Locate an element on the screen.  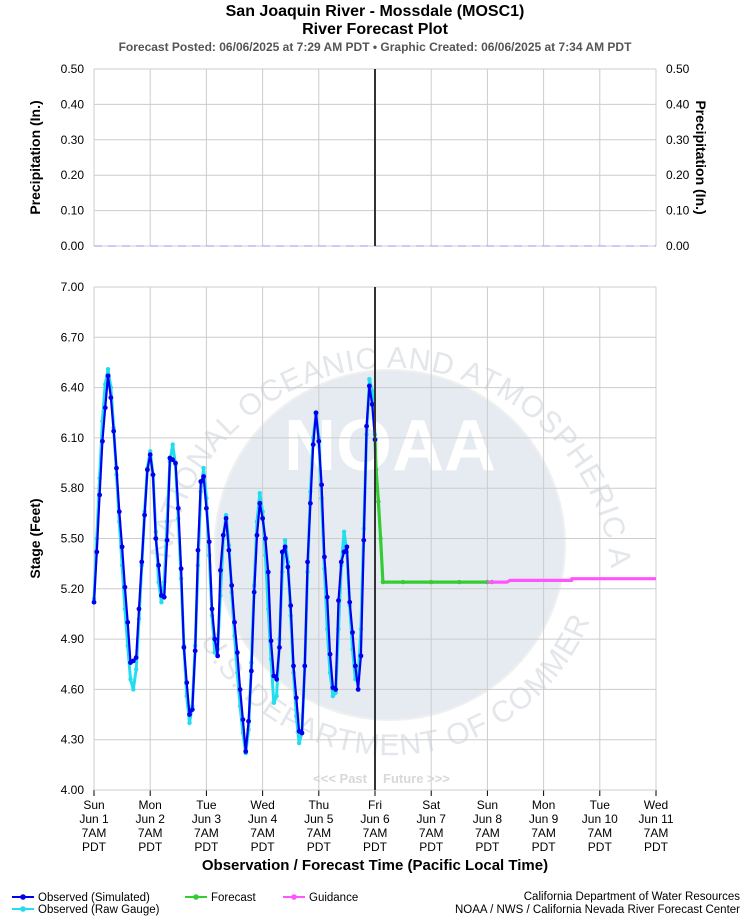
xtick-label: Jun 2 is located at coordinates (151, 819).